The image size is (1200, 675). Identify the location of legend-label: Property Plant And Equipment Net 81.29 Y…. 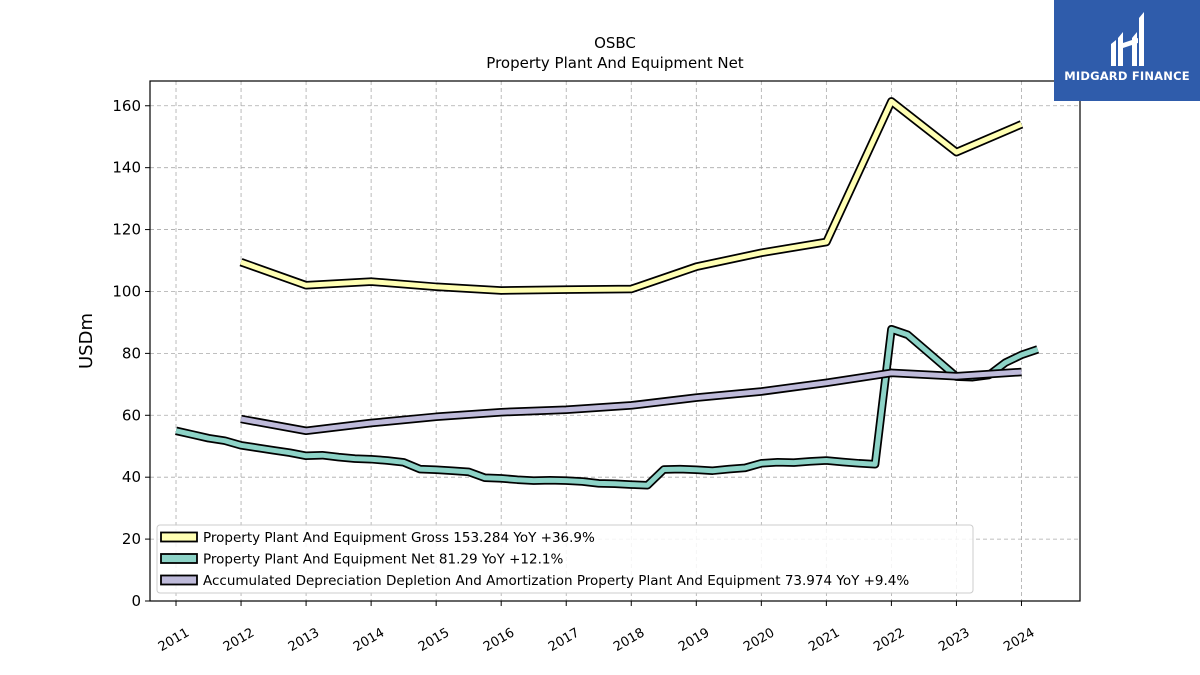
(383, 560).